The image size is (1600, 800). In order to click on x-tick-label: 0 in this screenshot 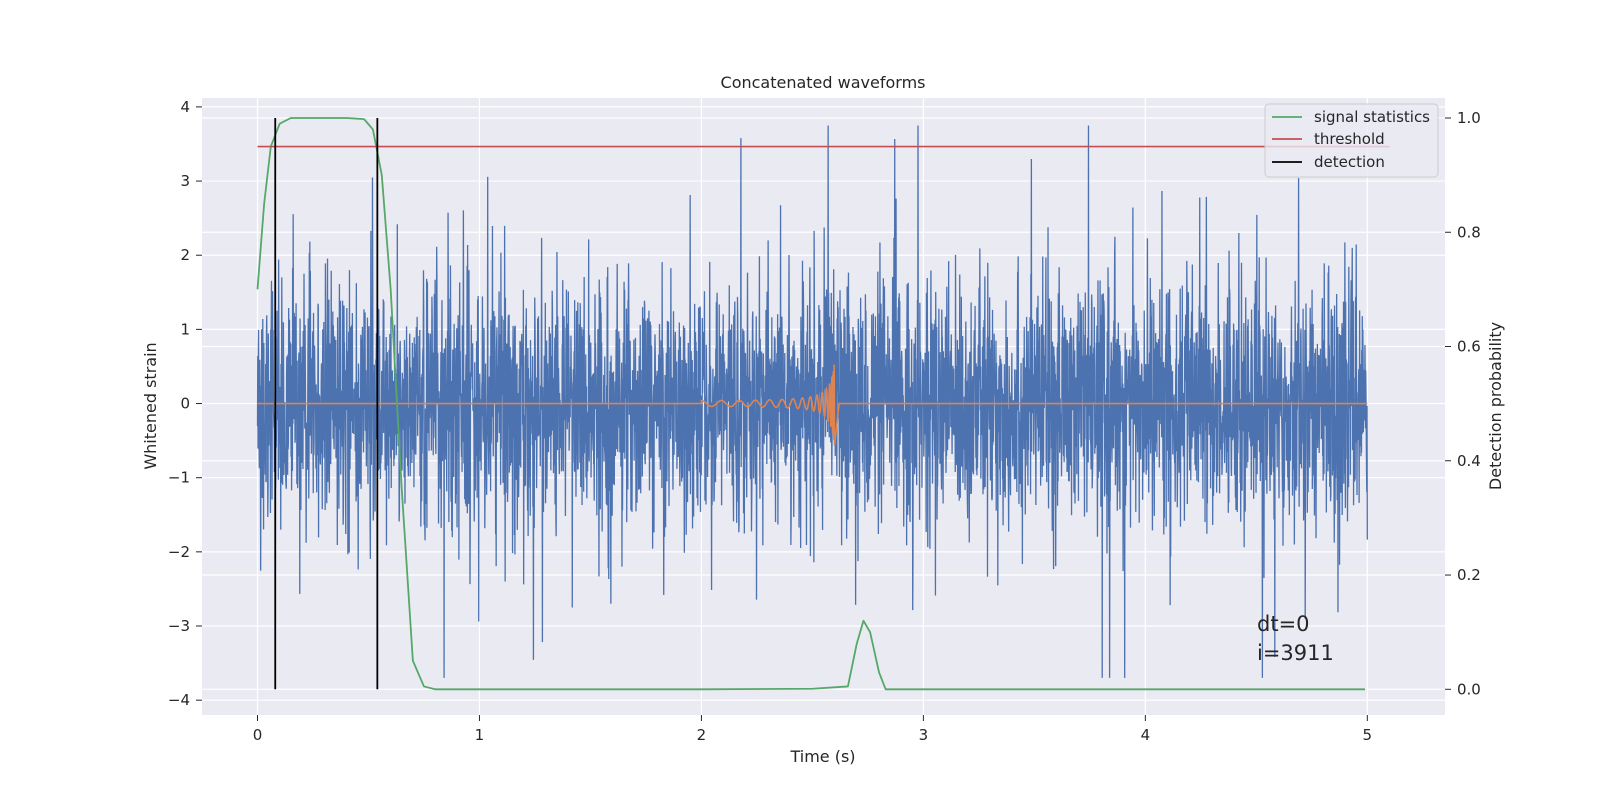, I will do `click(258, 735)`.